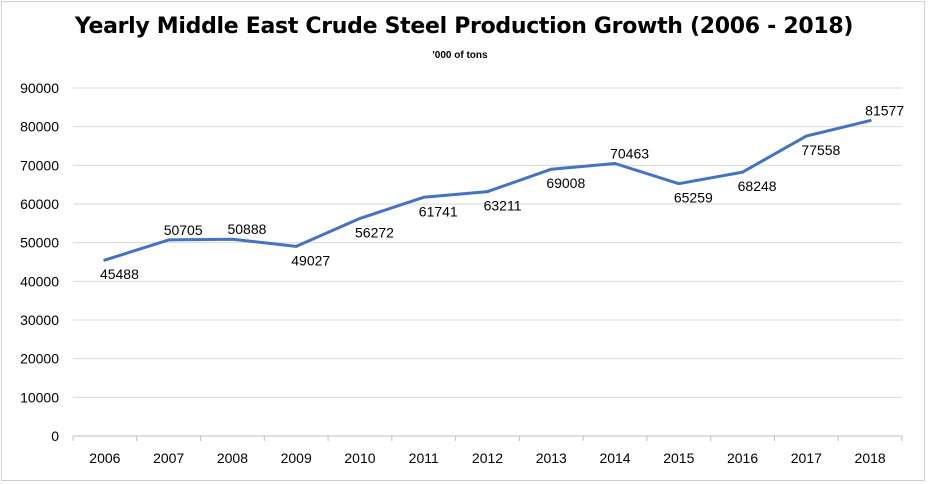 This screenshot has width=928, height=484. I want to click on y-tick-label: 30000, so click(39, 320).